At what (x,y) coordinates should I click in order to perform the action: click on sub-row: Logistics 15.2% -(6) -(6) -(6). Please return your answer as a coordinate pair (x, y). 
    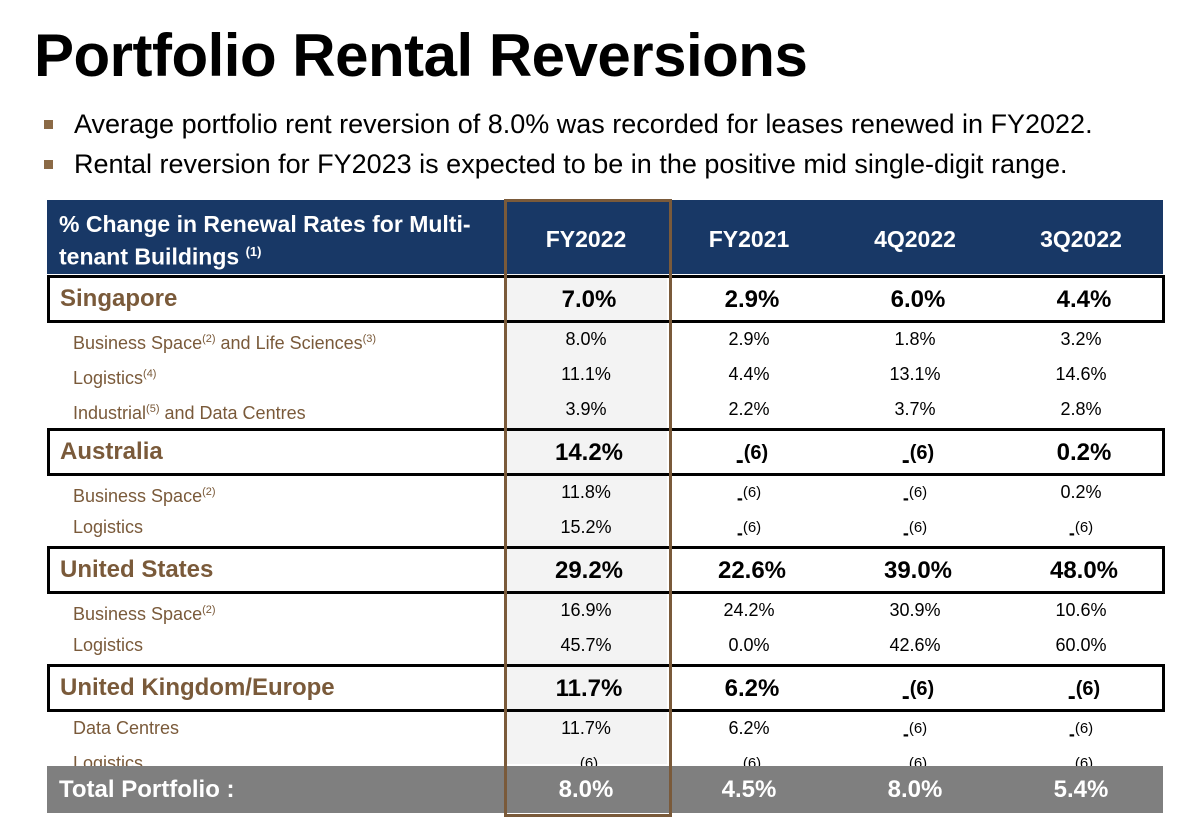
    Looking at the image, I should click on (605, 527).